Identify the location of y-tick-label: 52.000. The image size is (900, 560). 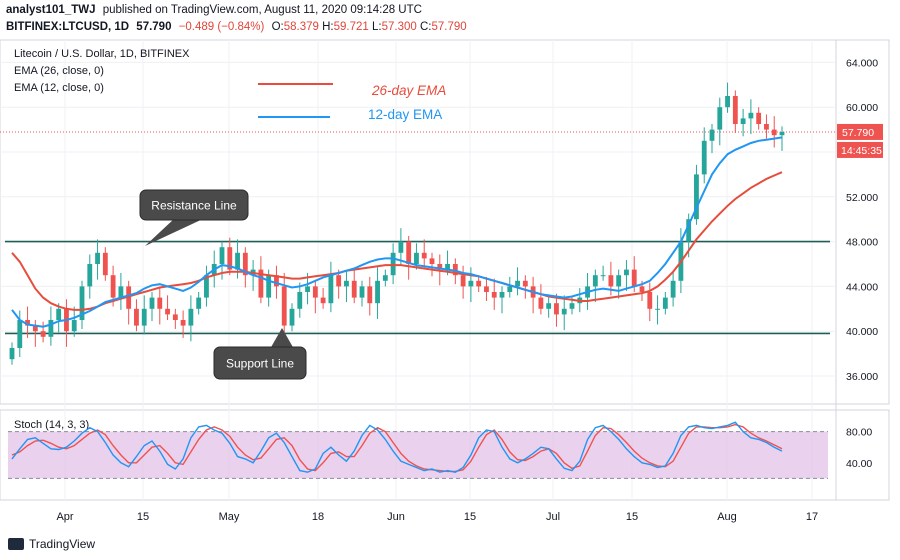
(862, 198).